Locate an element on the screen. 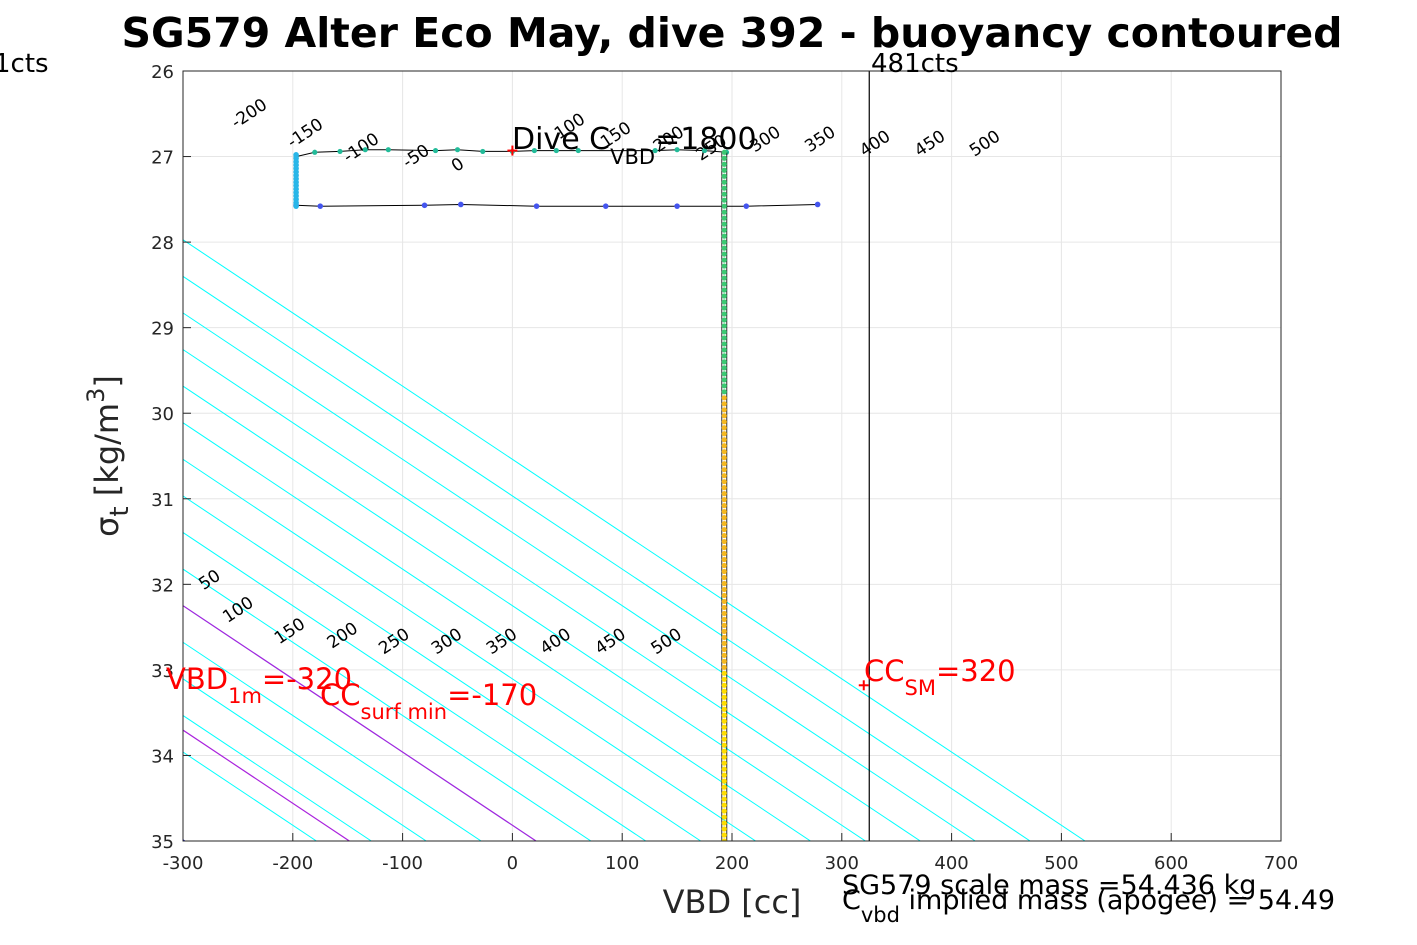 This screenshot has height=945, width=1417. x-tick-label: 400 is located at coordinates (951, 863).